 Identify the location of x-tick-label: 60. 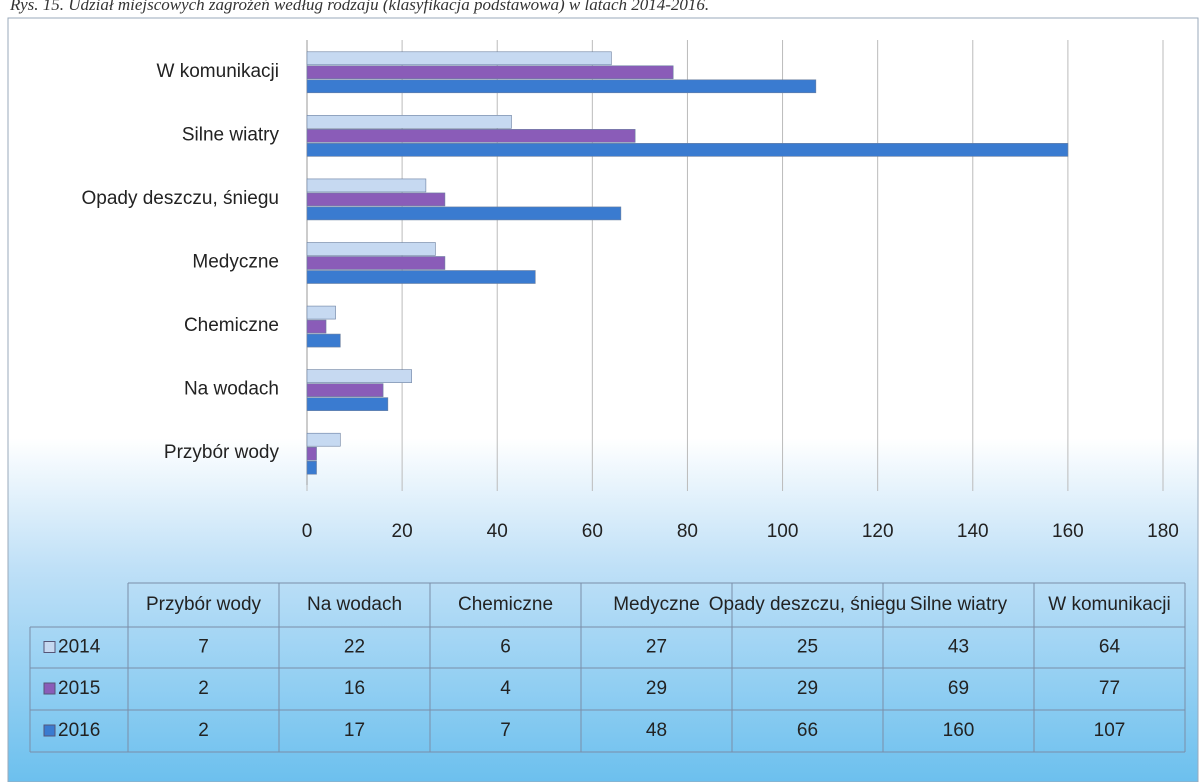
(592, 531).